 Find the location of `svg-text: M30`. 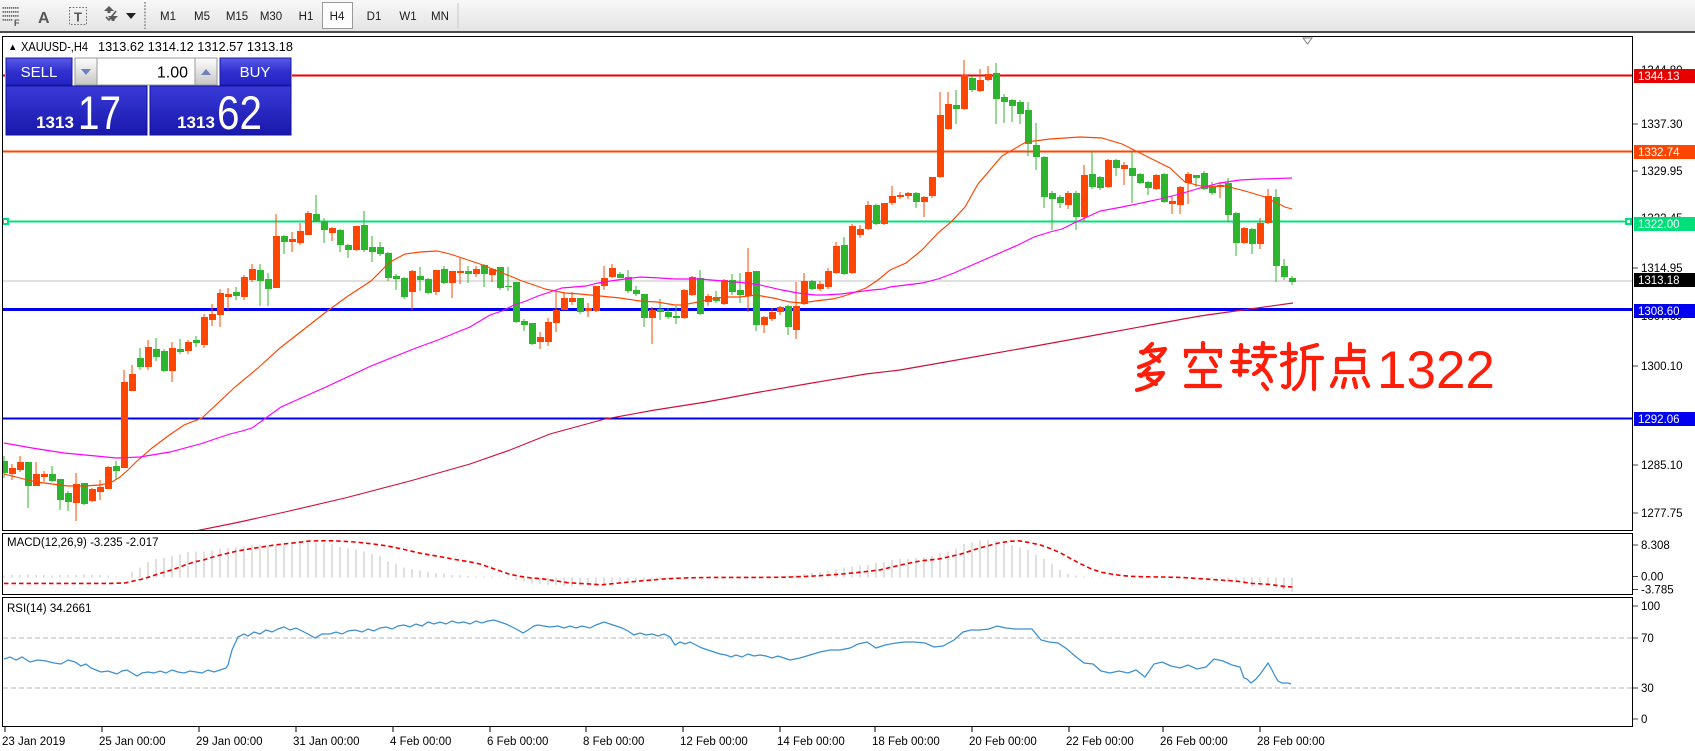

svg-text: M30 is located at coordinates (271, 17).